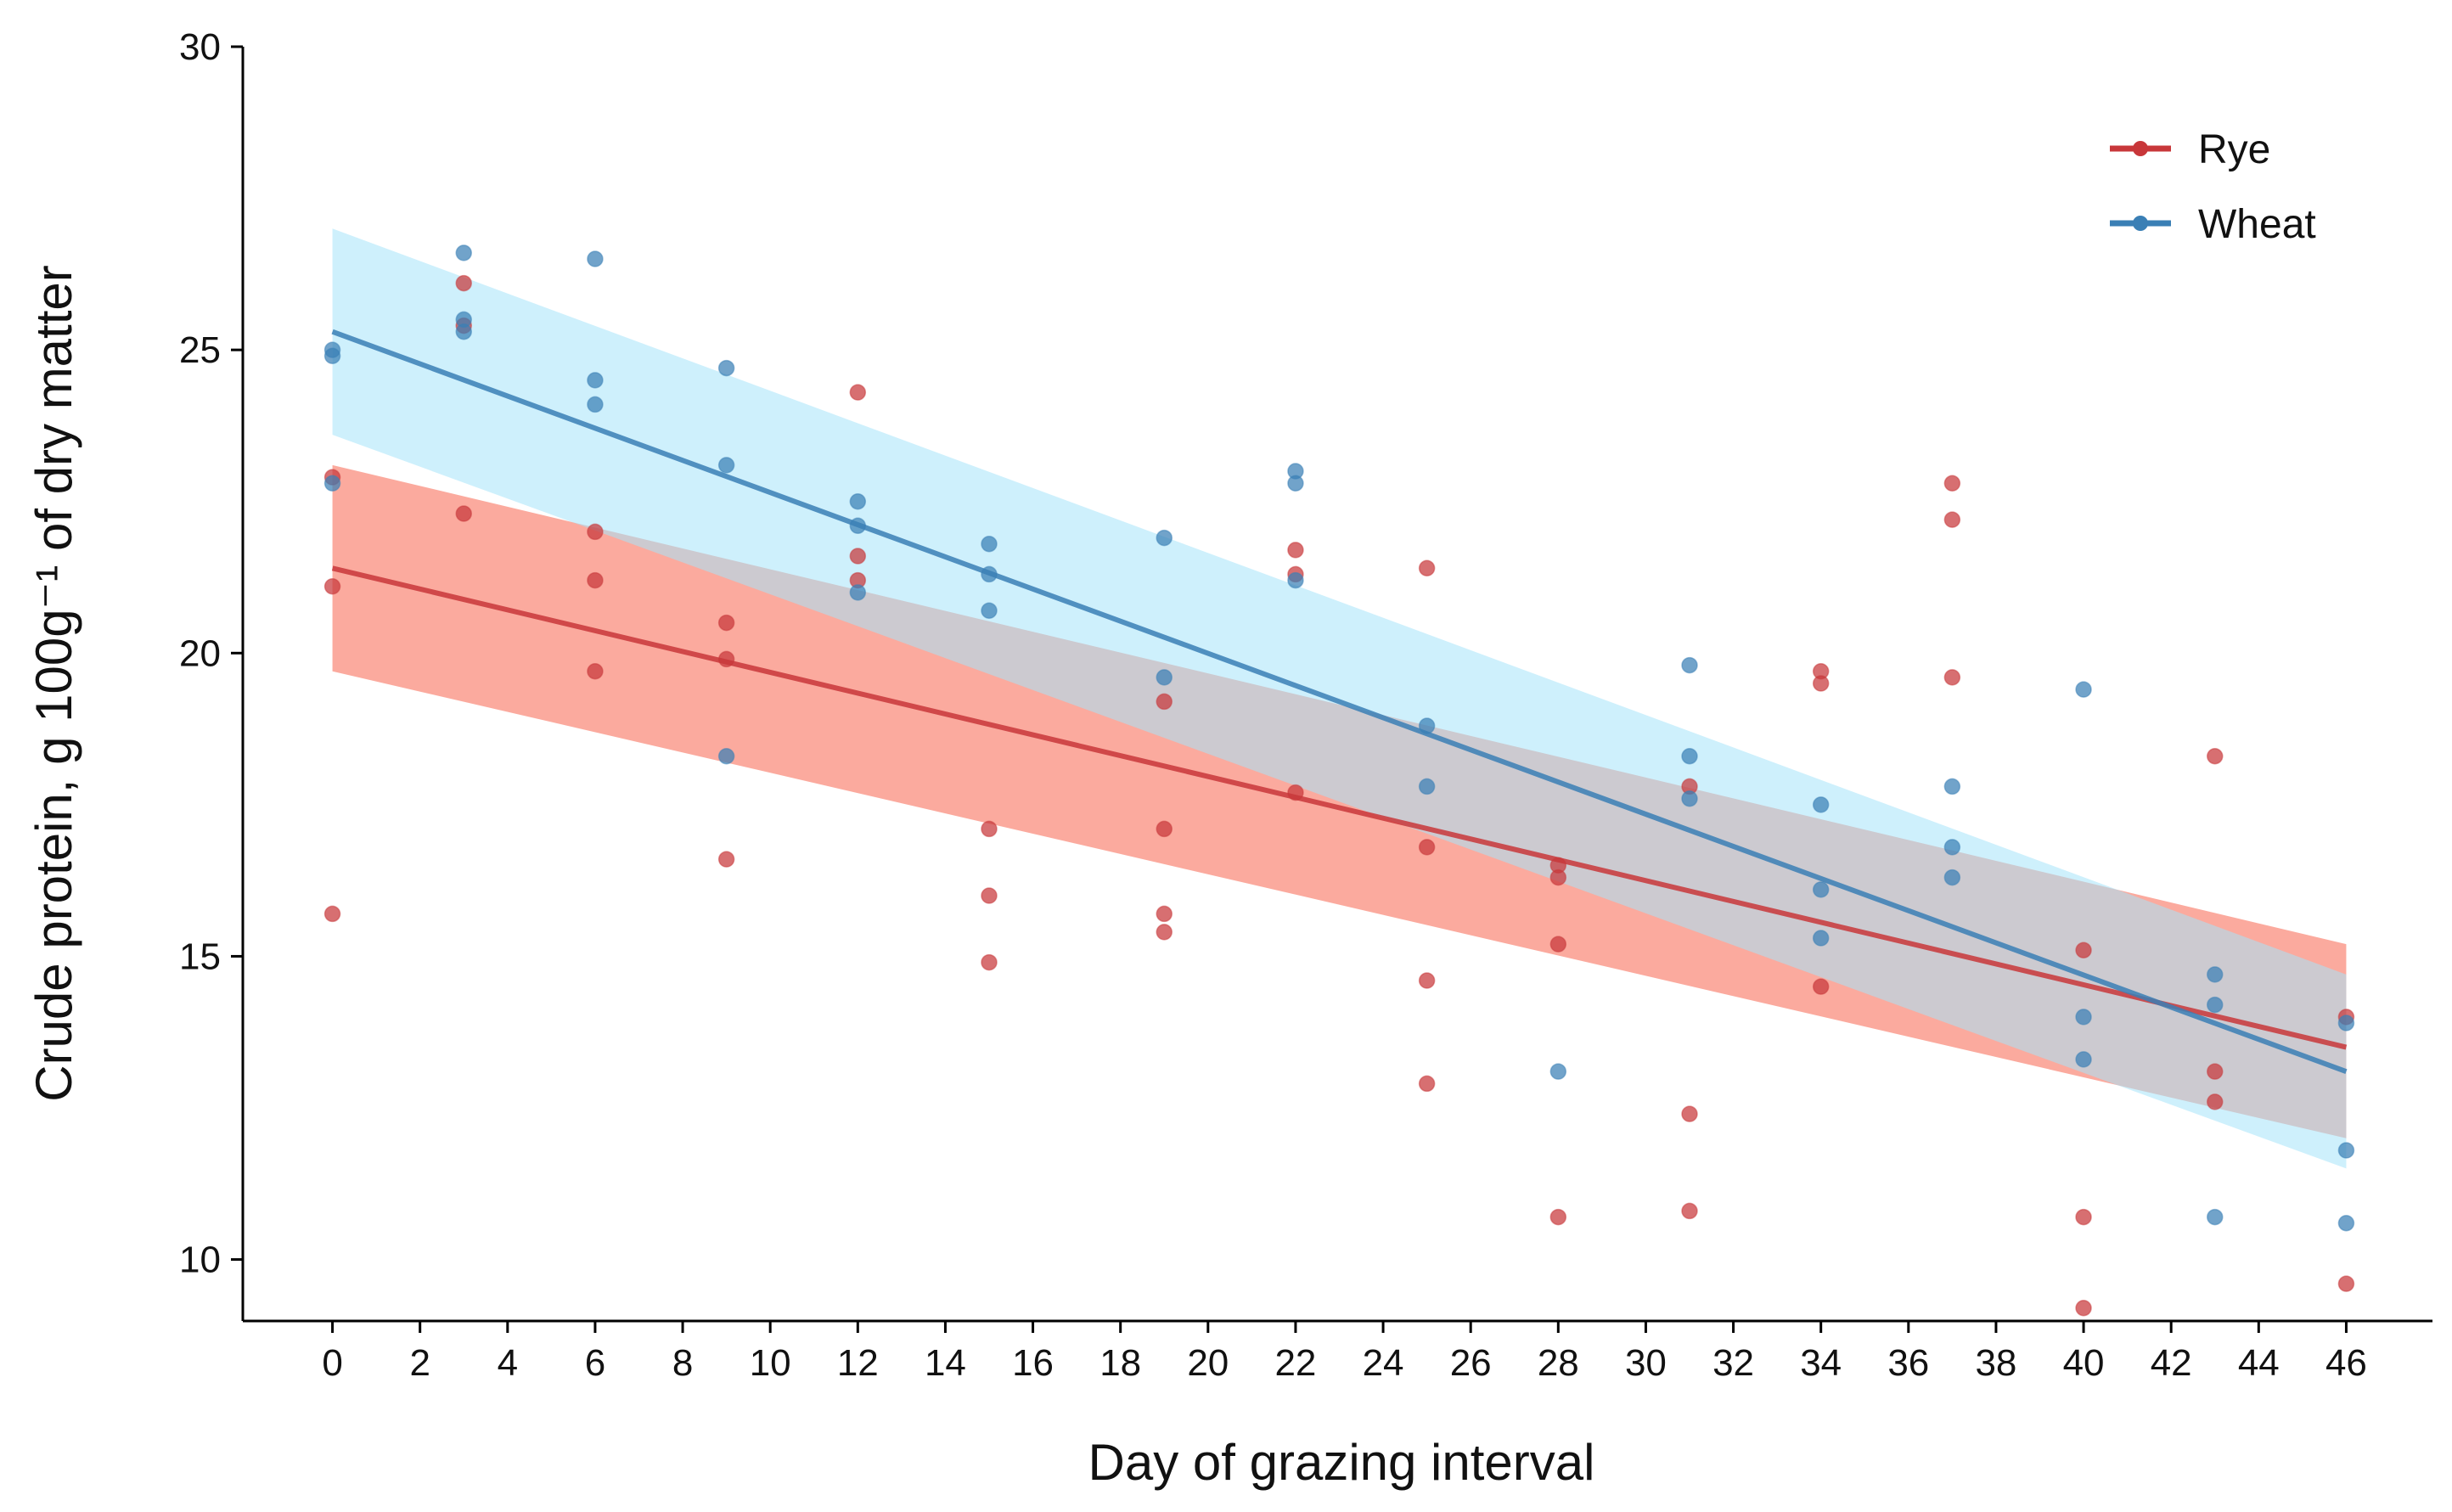 The width and height of the screenshot is (2452, 1512). Describe the element at coordinates (2171, 1363) in the screenshot. I see `x-tick-label: 42` at that location.